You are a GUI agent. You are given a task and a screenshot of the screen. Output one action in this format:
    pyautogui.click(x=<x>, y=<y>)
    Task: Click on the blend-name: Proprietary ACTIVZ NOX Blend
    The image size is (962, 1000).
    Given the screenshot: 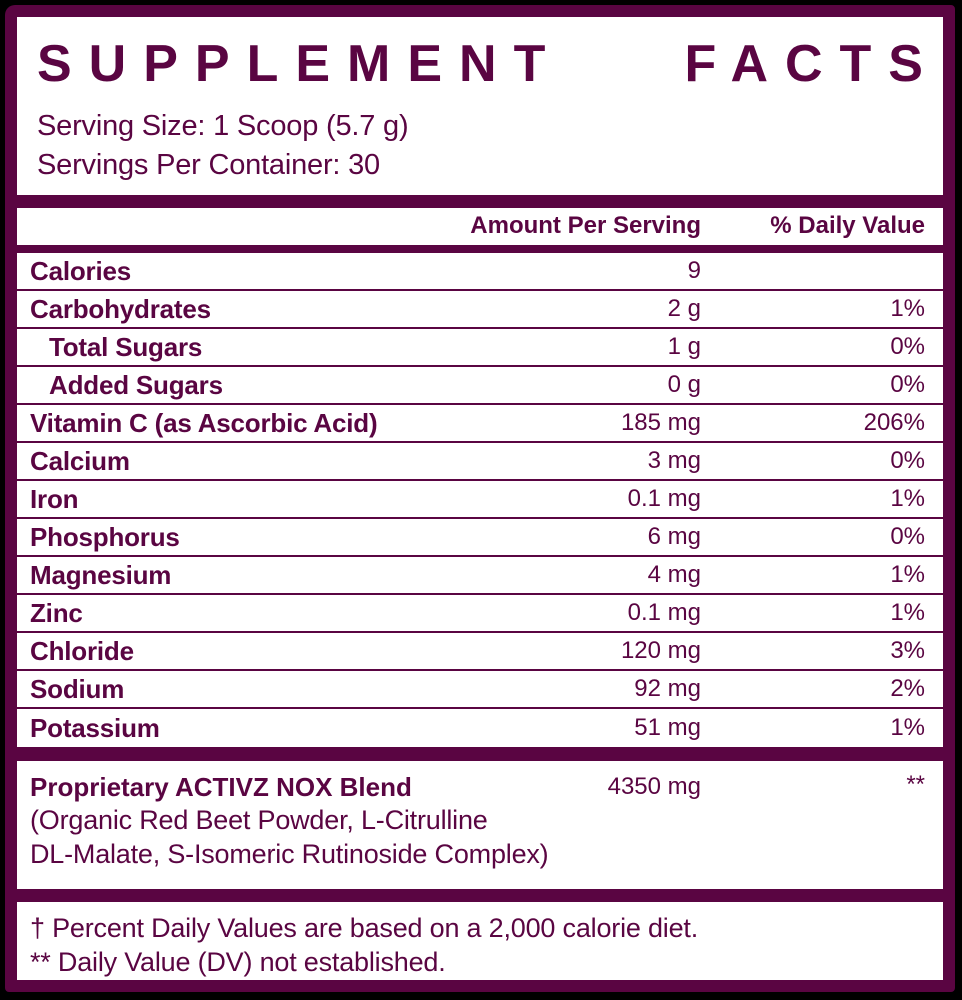 What is the action you would take?
    pyautogui.click(x=221, y=787)
    